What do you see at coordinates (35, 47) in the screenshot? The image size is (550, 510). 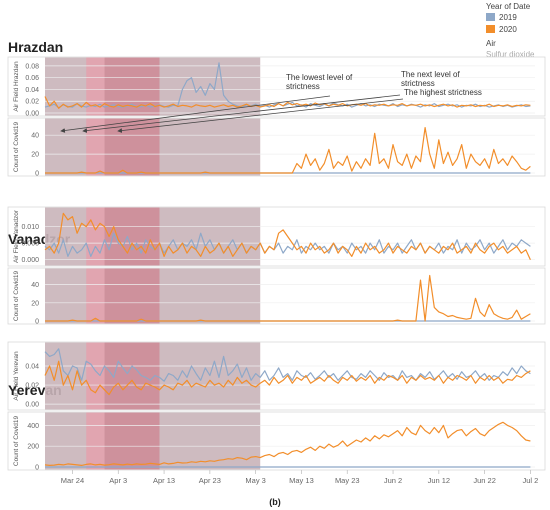 I see `city-title: Hrazdan` at bounding box center [35, 47].